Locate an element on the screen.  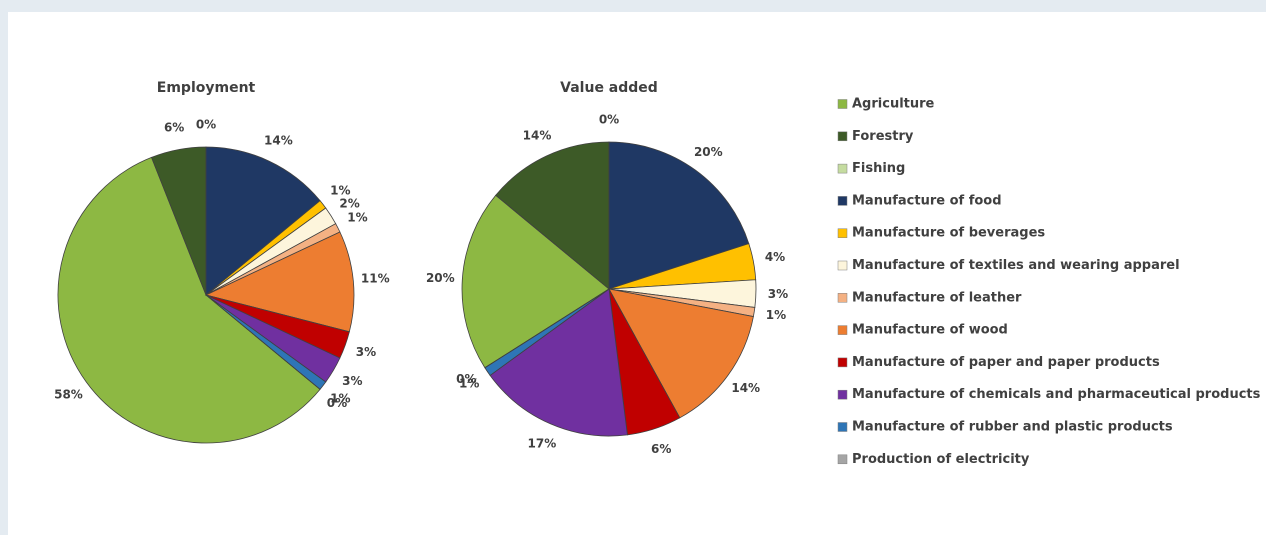
legend-label: Production of electricity is located at coordinates (941, 459).